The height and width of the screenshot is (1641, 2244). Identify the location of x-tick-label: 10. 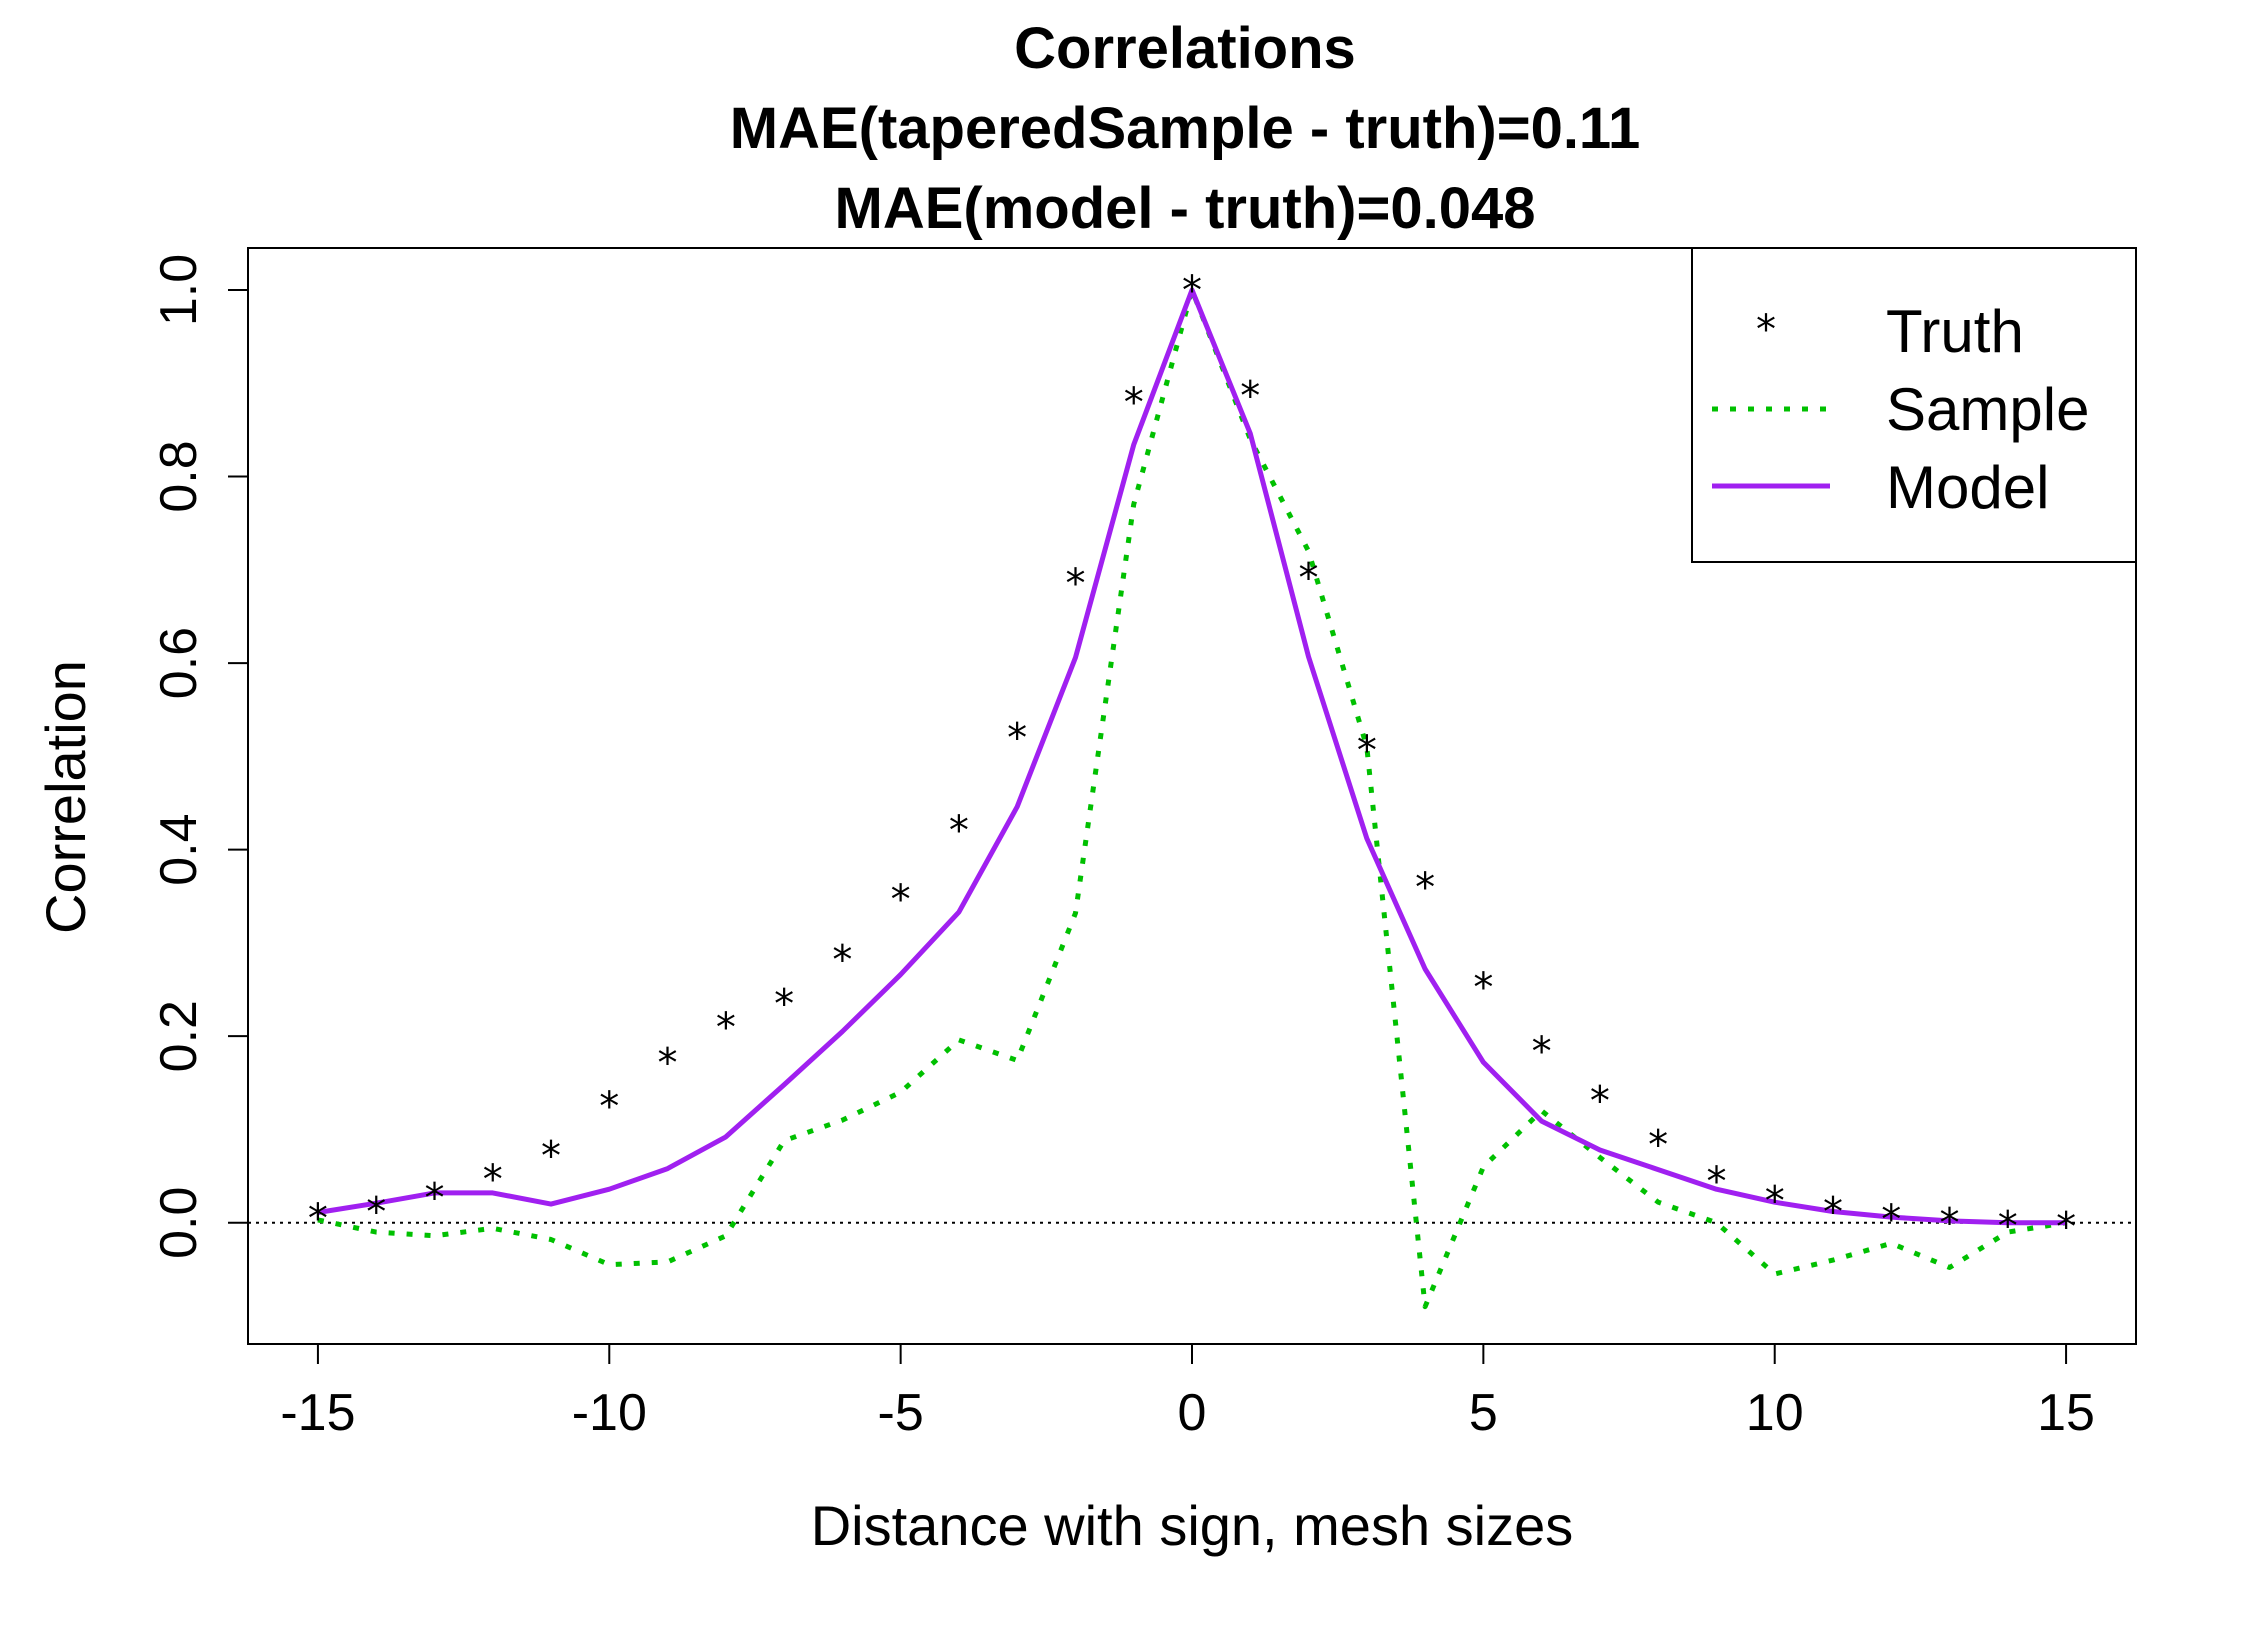
(1775, 1413).